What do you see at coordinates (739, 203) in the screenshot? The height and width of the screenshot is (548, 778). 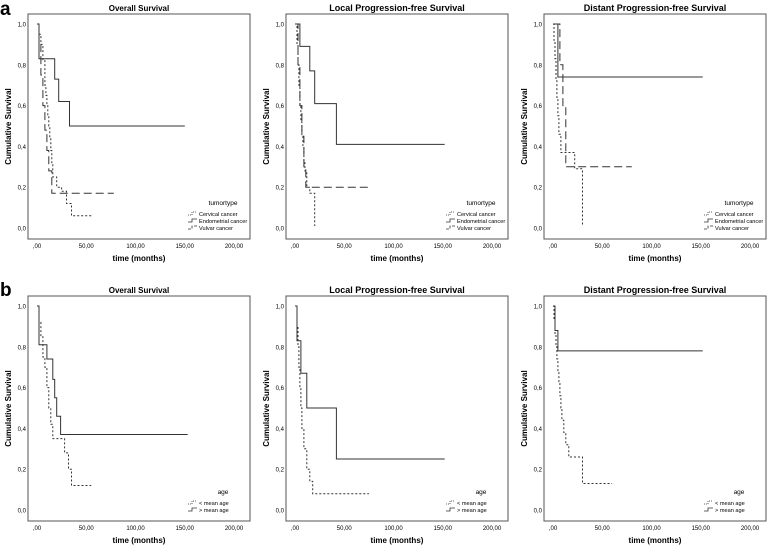 I see `legend-title: tumortype` at bounding box center [739, 203].